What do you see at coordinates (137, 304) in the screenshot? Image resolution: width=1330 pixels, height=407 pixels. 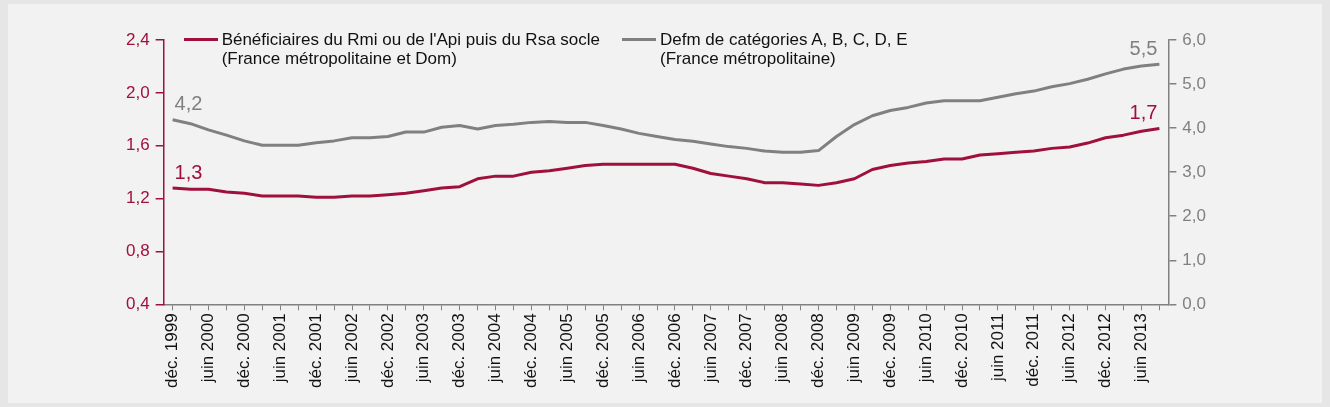 I see `y-tick-label: 0,4` at bounding box center [137, 304].